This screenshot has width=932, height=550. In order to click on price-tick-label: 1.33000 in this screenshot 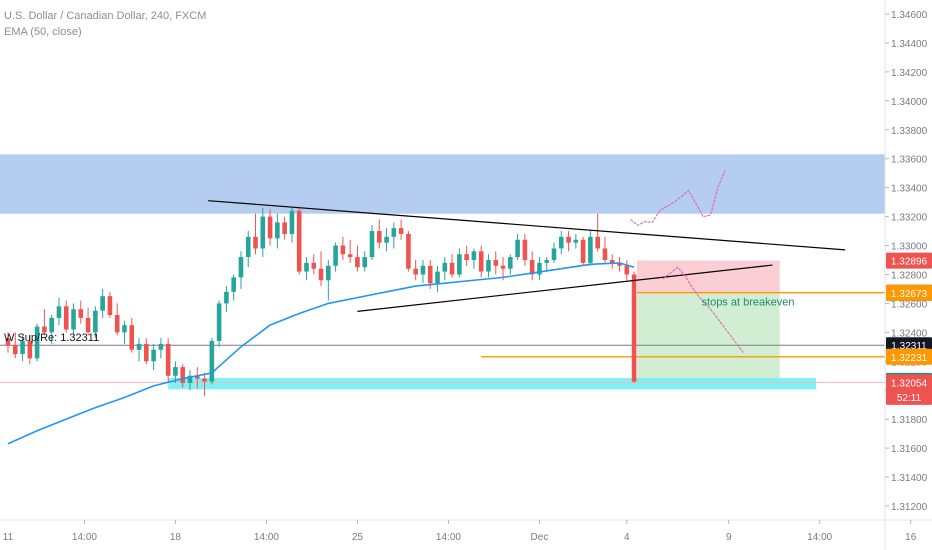, I will do `click(909, 247)`.